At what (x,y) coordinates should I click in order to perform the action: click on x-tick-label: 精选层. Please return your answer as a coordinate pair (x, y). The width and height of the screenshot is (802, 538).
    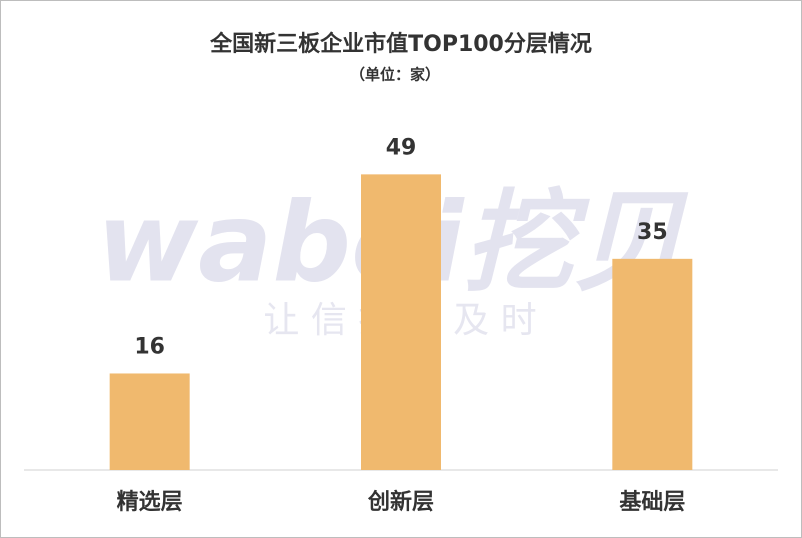
    Looking at the image, I should click on (150, 502).